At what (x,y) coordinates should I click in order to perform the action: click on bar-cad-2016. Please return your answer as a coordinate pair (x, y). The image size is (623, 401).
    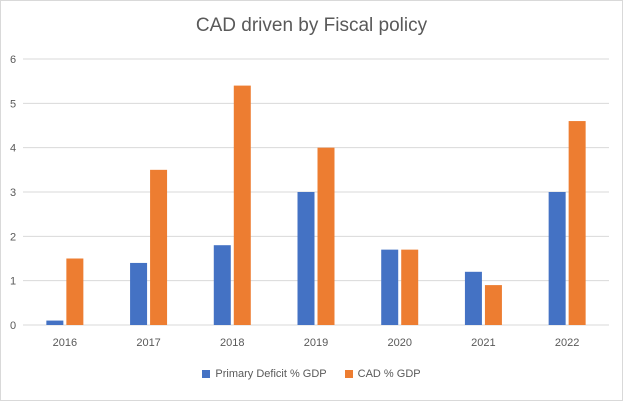
    Looking at the image, I should click on (75, 291).